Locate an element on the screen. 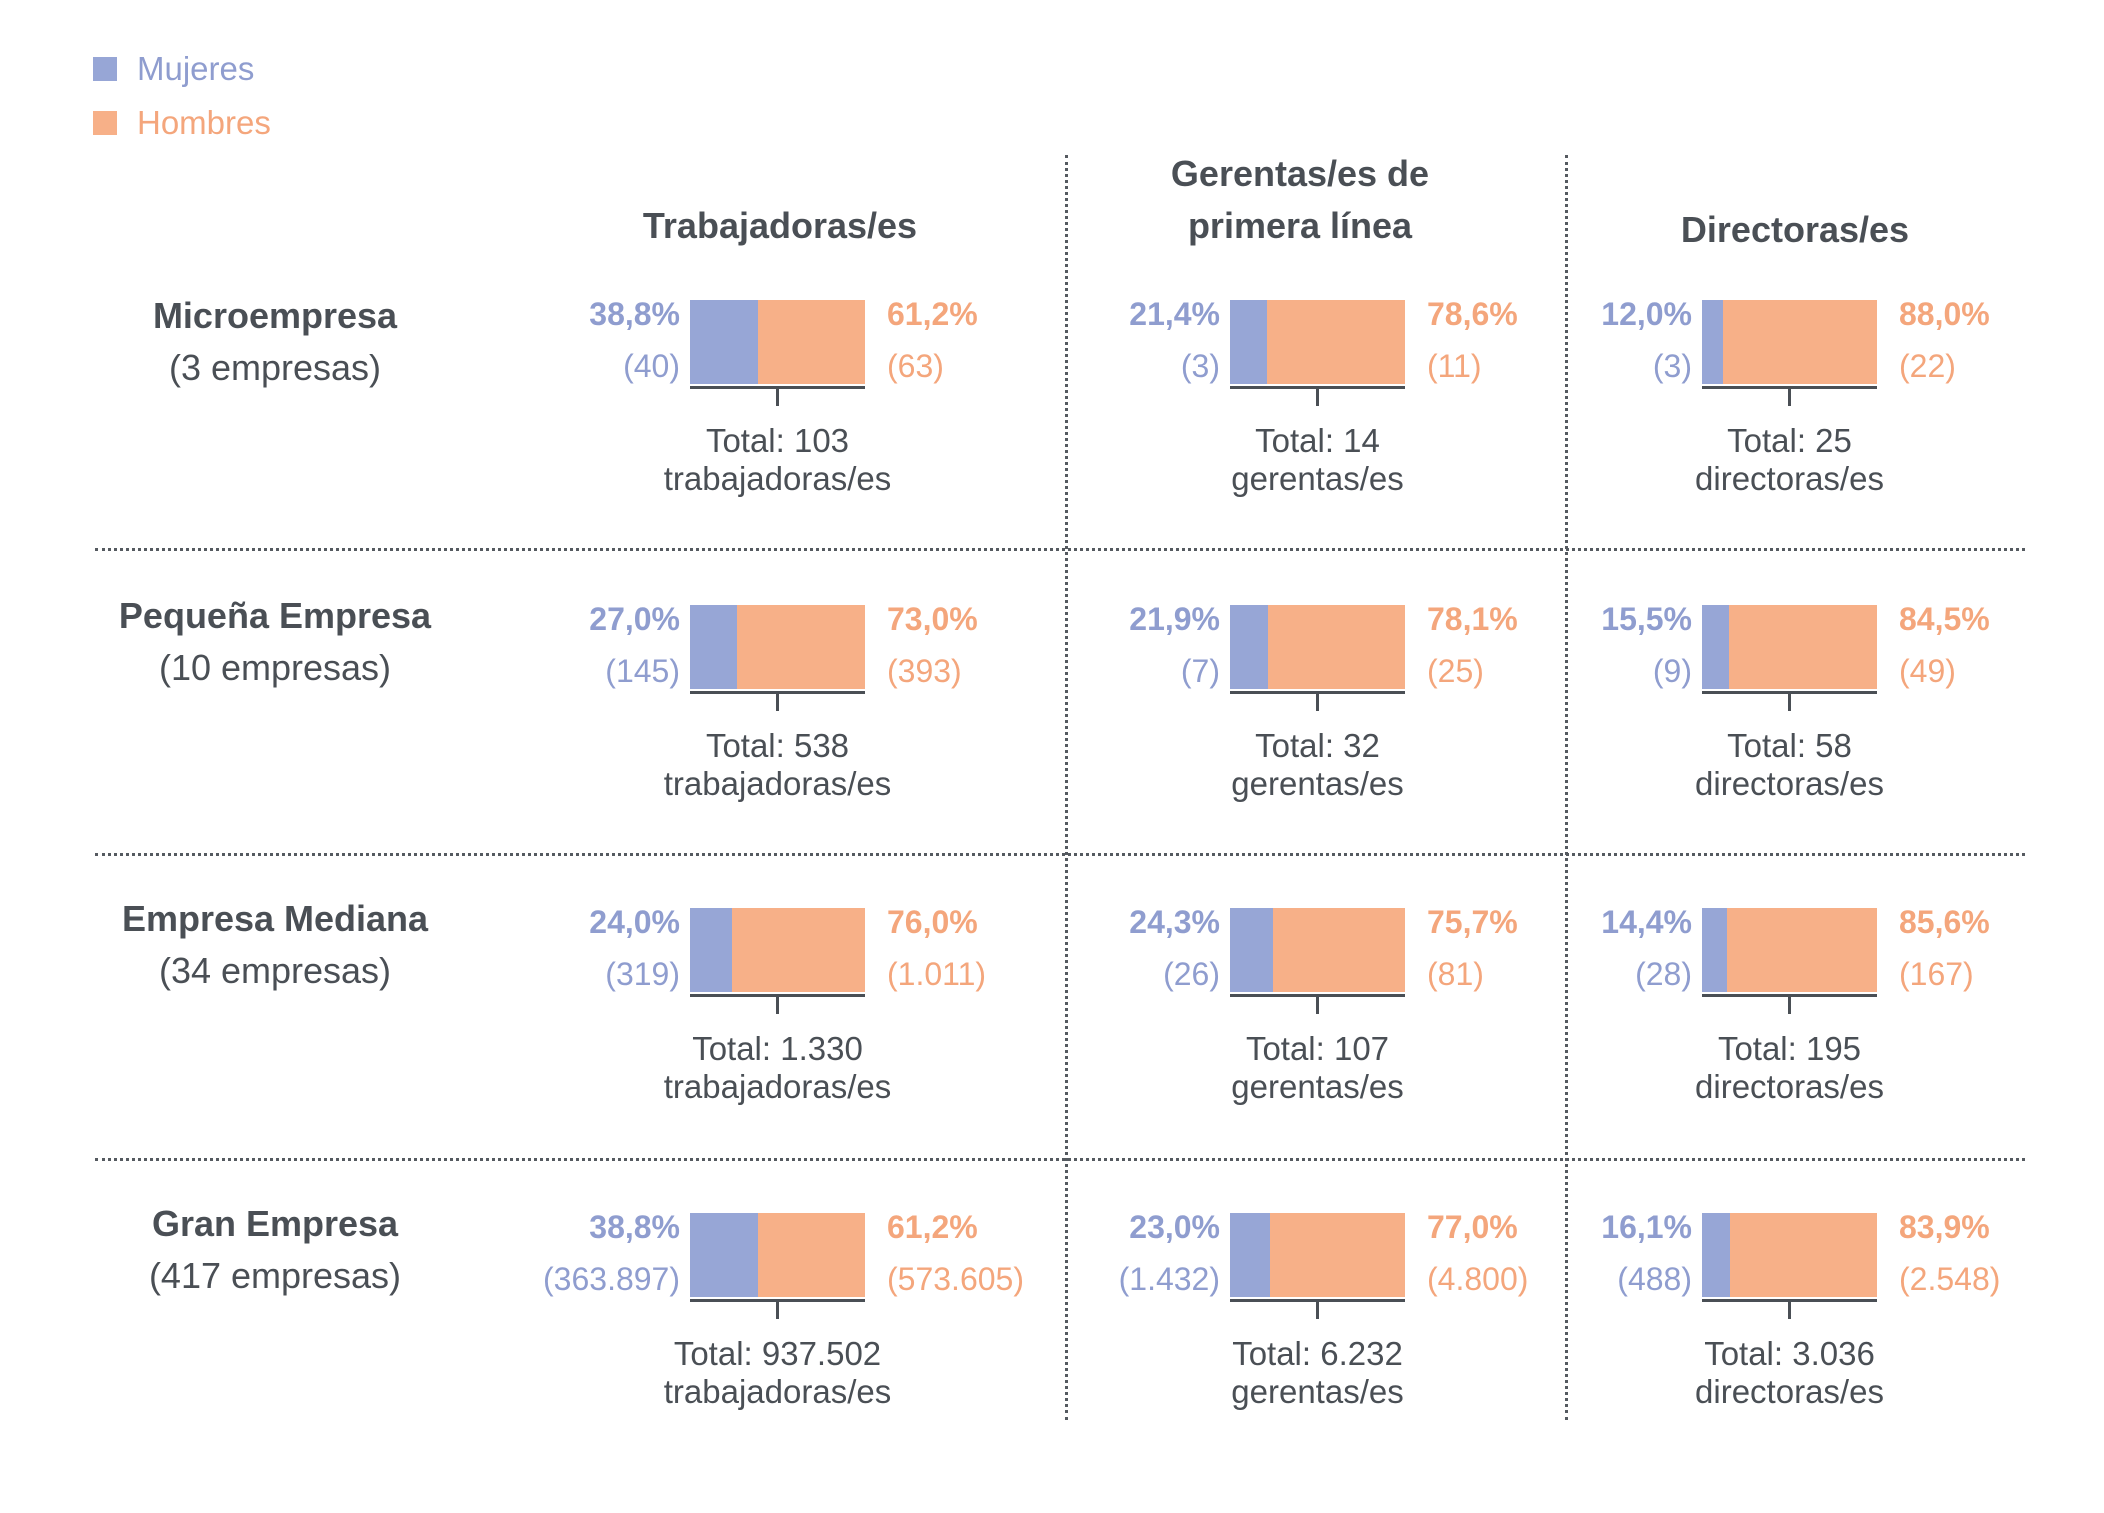 The width and height of the screenshot is (2104, 1513). row-label: Gran Empresa (417 empresas) is located at coordinates (275, 1250).